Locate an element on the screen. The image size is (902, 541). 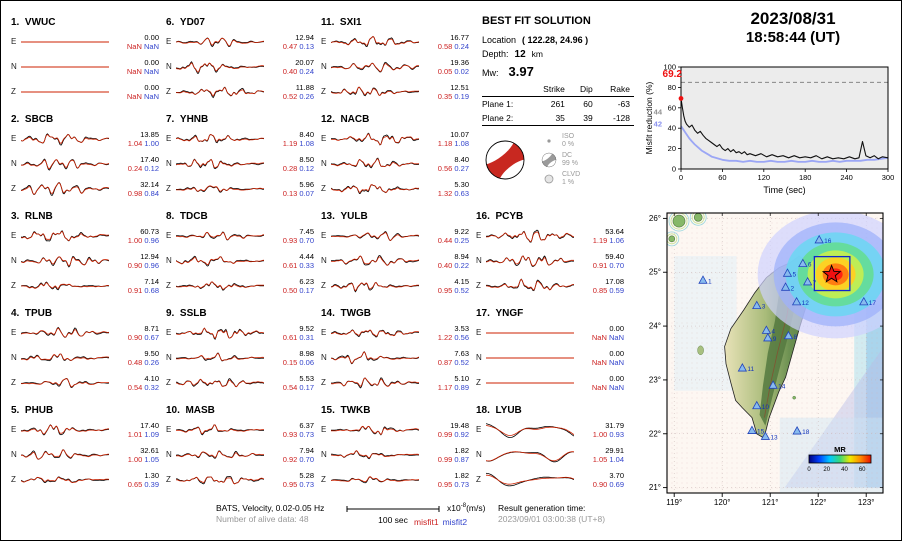
misfit2-legend-label: misfit2 is located at coordinates (455, 522).